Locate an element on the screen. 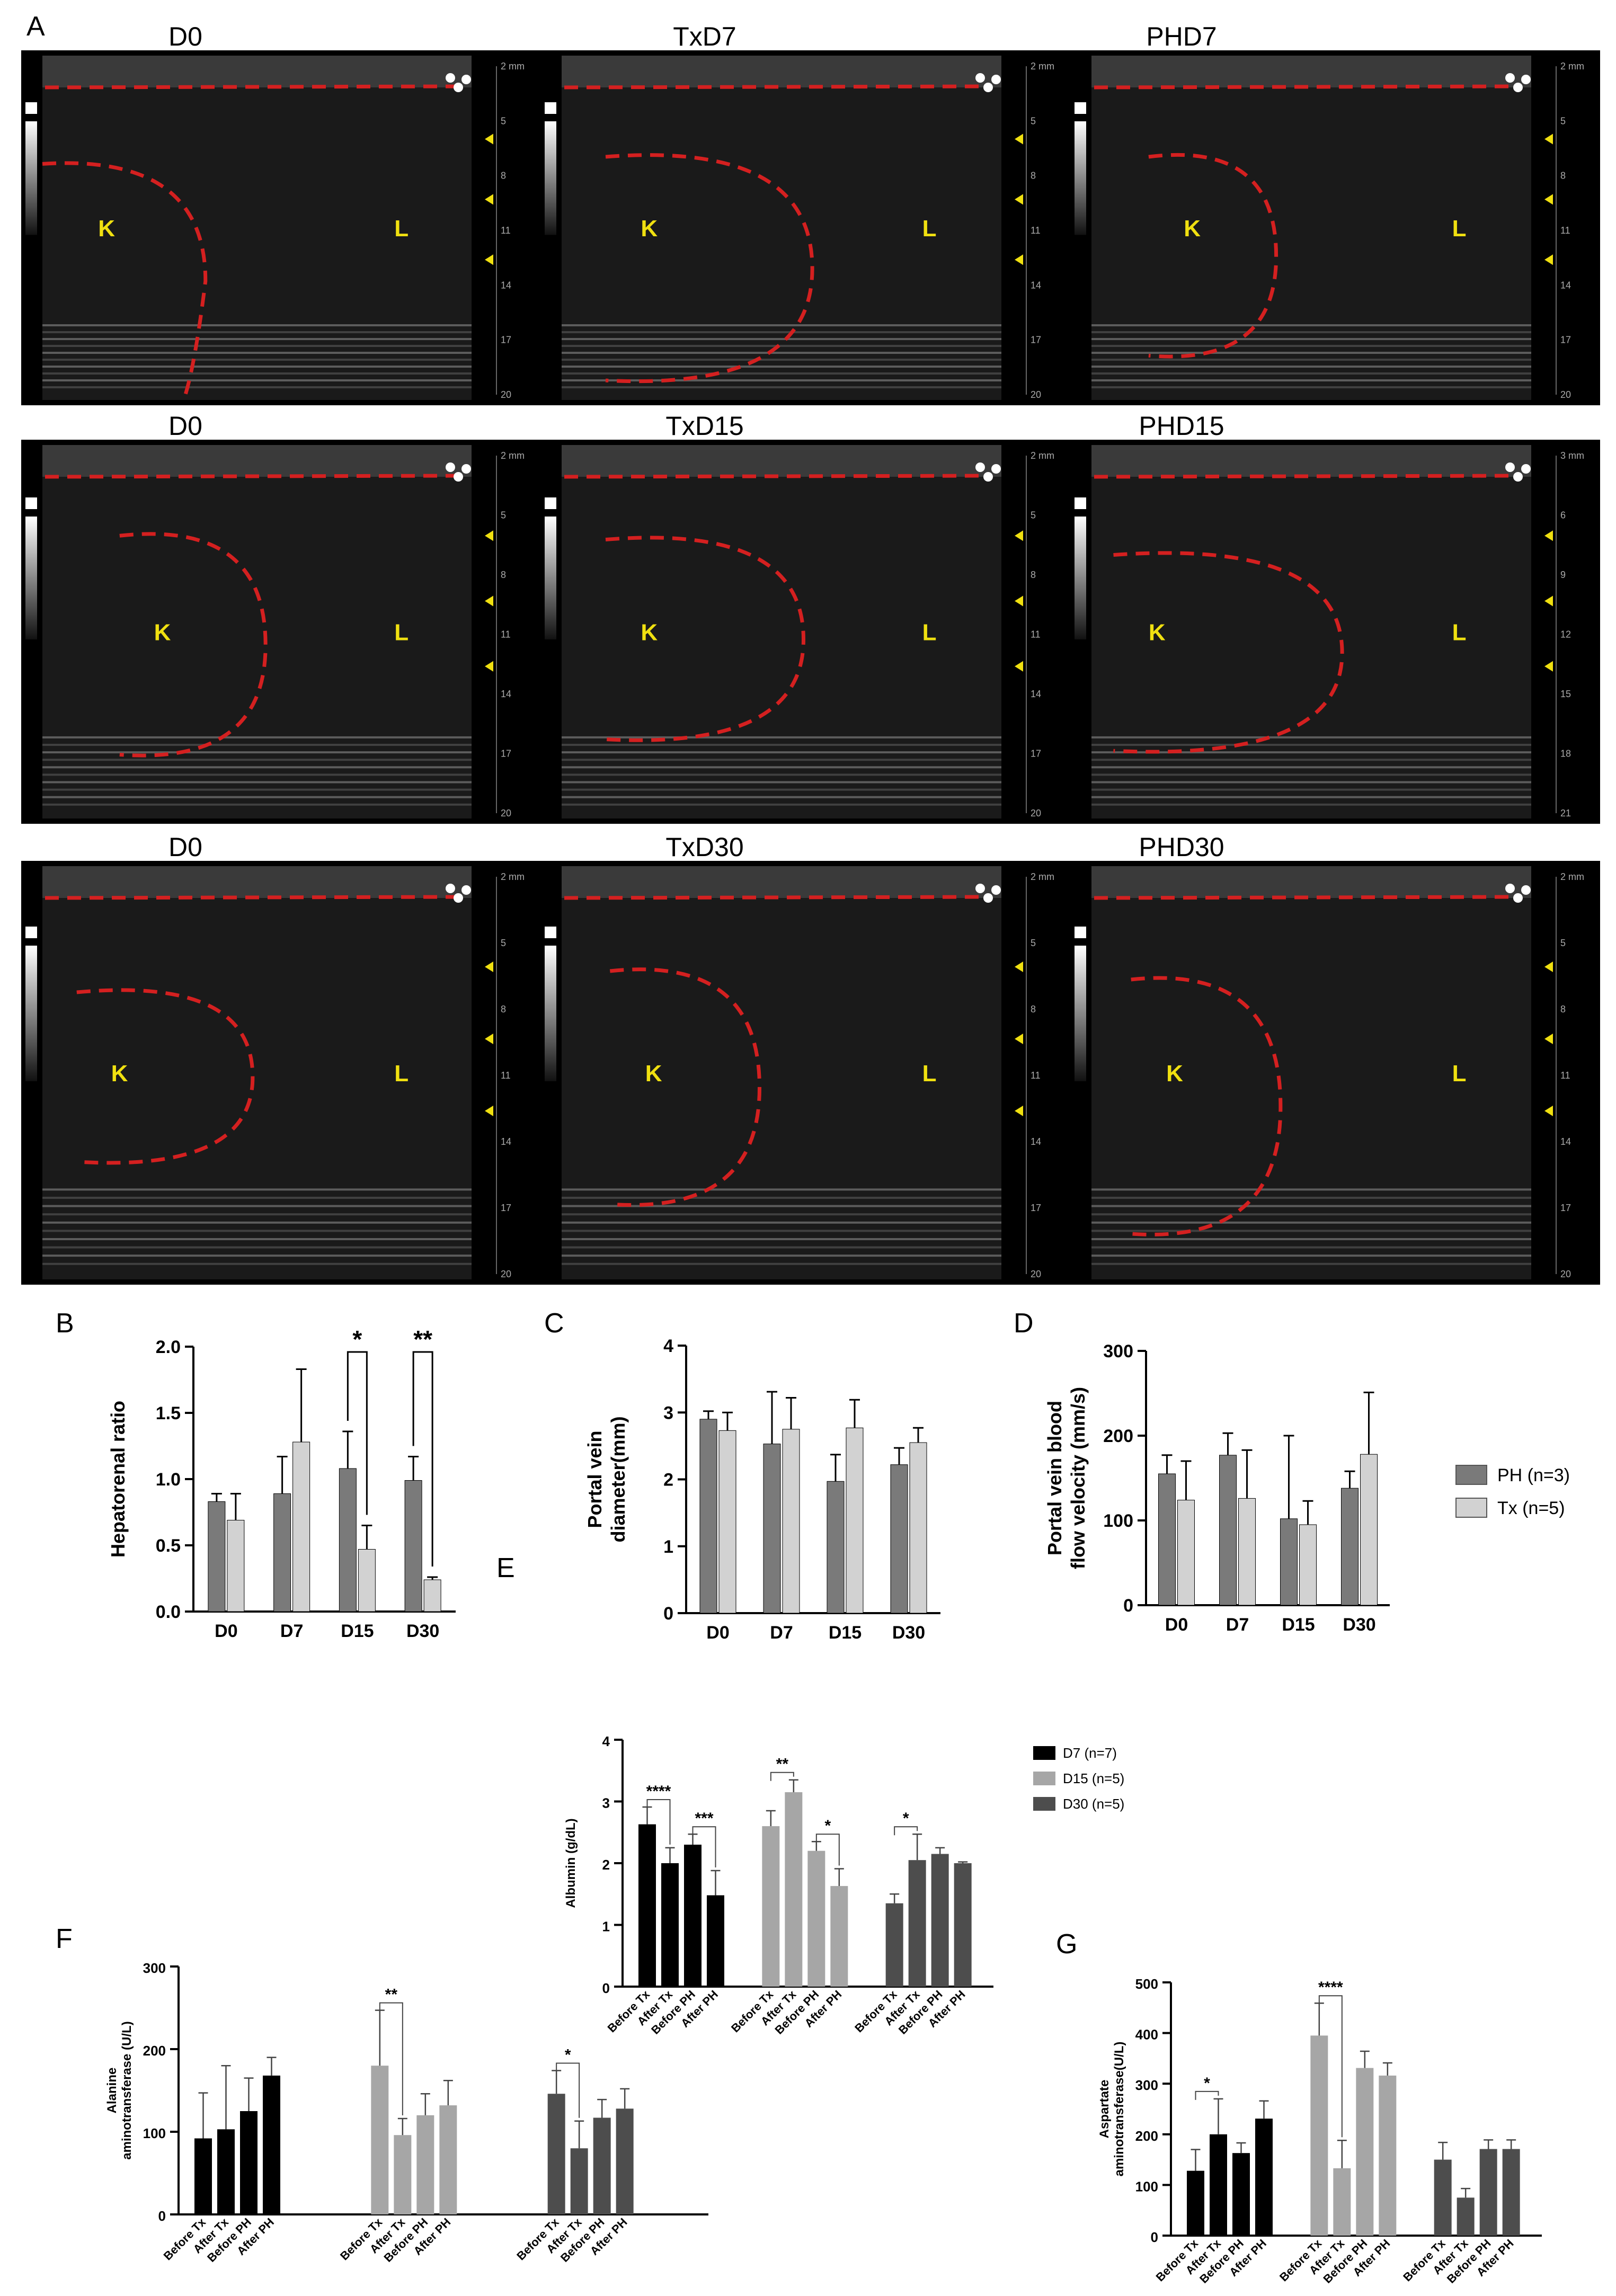 The width and height of the screenshot is (1616, 2296). panel-d-letter: D is located at coordinates (1024, 1323).